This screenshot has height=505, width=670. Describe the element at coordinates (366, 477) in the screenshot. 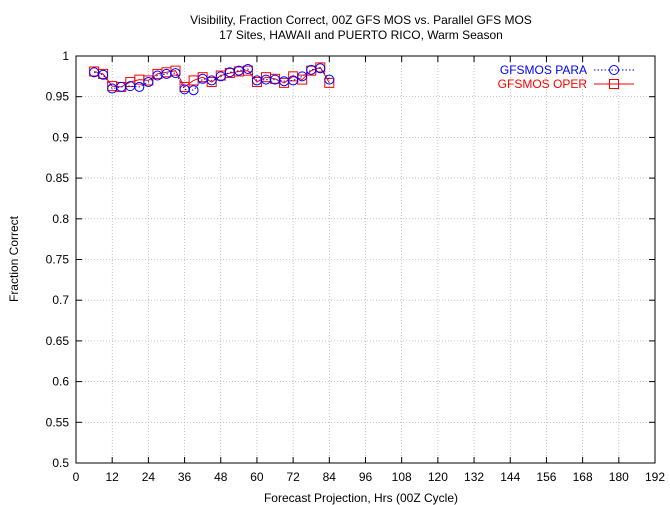

I see `x-tick-label: 96` at that location.